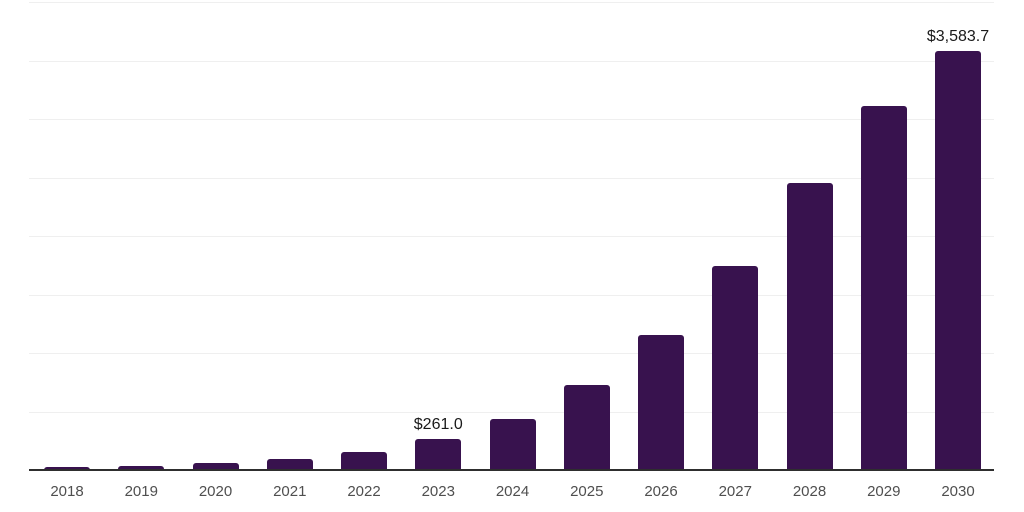 The width and height of the screenshot is (1024, 512). Describe the element at coordinates (958, 491) in the screenshot. I see `x-tick-2030: 2030` at that location.